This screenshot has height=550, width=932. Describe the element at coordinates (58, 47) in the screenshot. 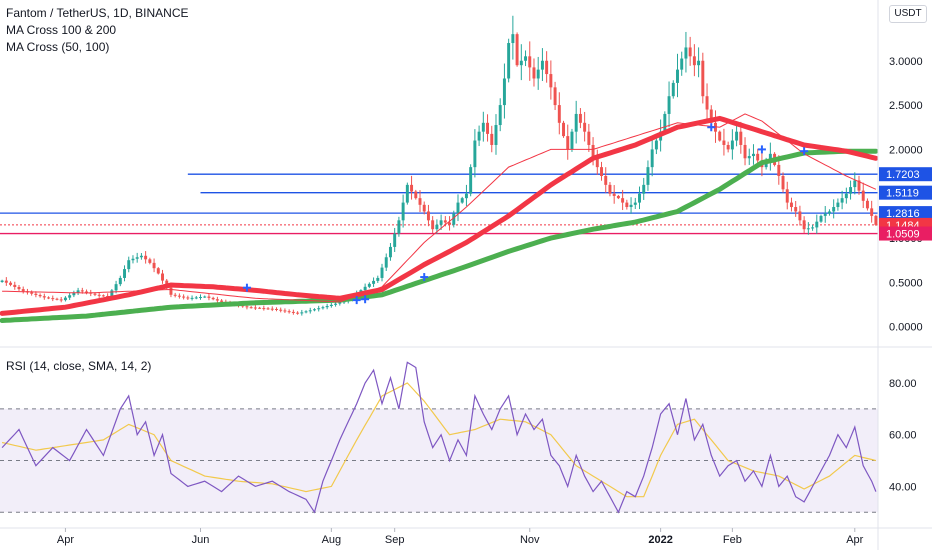

I see `indicator-ma-cross-50-100: MA Cross (50, 100)` at that location.